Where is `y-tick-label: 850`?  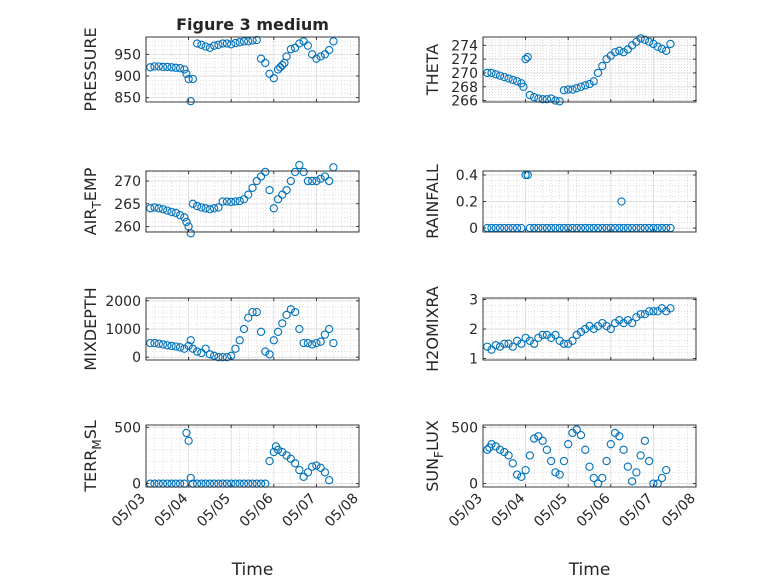
y-tick-label: 850 is located at coordinates (127, 99).